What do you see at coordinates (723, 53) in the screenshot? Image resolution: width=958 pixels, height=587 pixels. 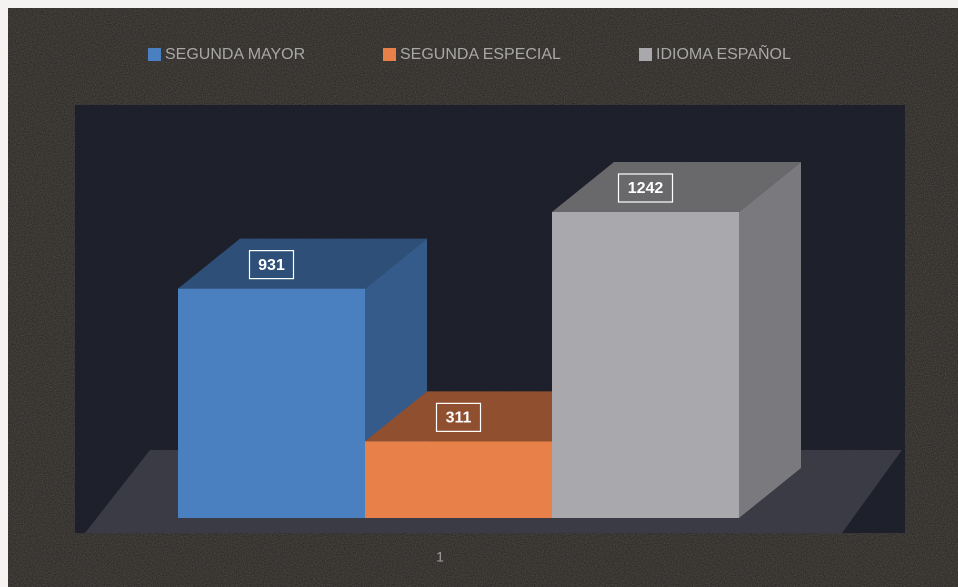 I see `legend-label: IDIOMA ESPAÑOL` at bounding box center [723, 53].